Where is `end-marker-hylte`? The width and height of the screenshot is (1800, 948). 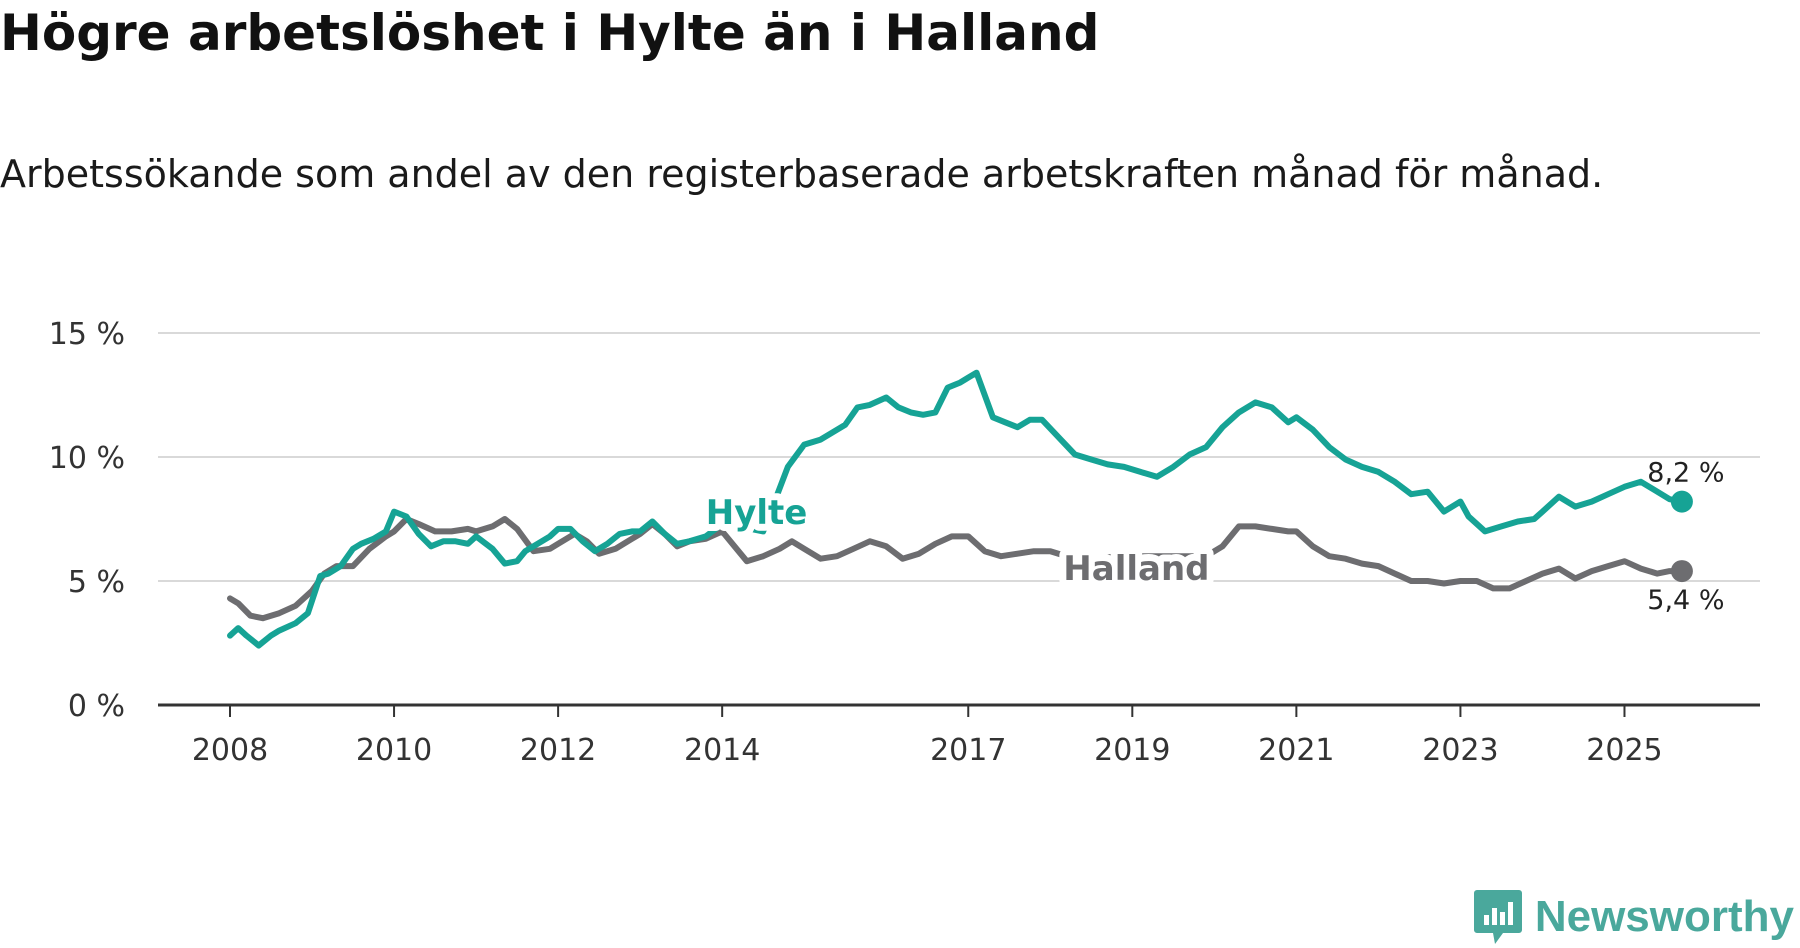 end-marker-hylte is located at coordinates (1681, 501).